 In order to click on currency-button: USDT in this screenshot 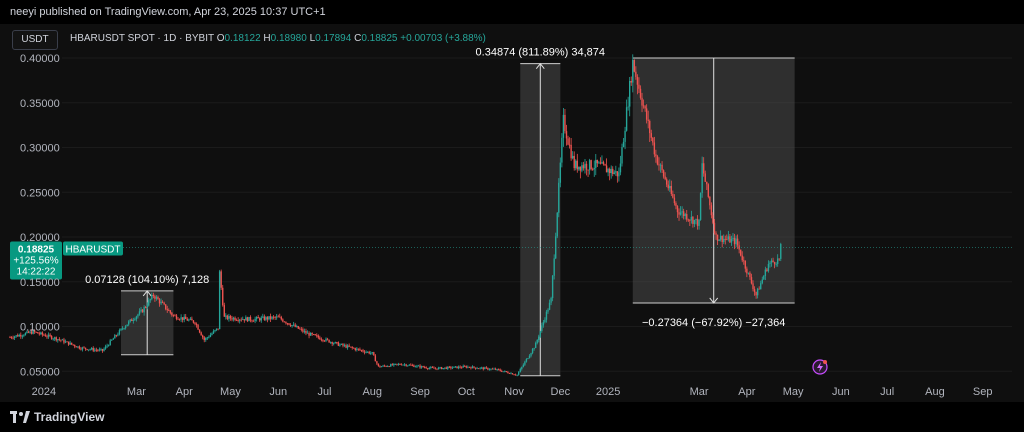, I will do `click(35, 40)`.